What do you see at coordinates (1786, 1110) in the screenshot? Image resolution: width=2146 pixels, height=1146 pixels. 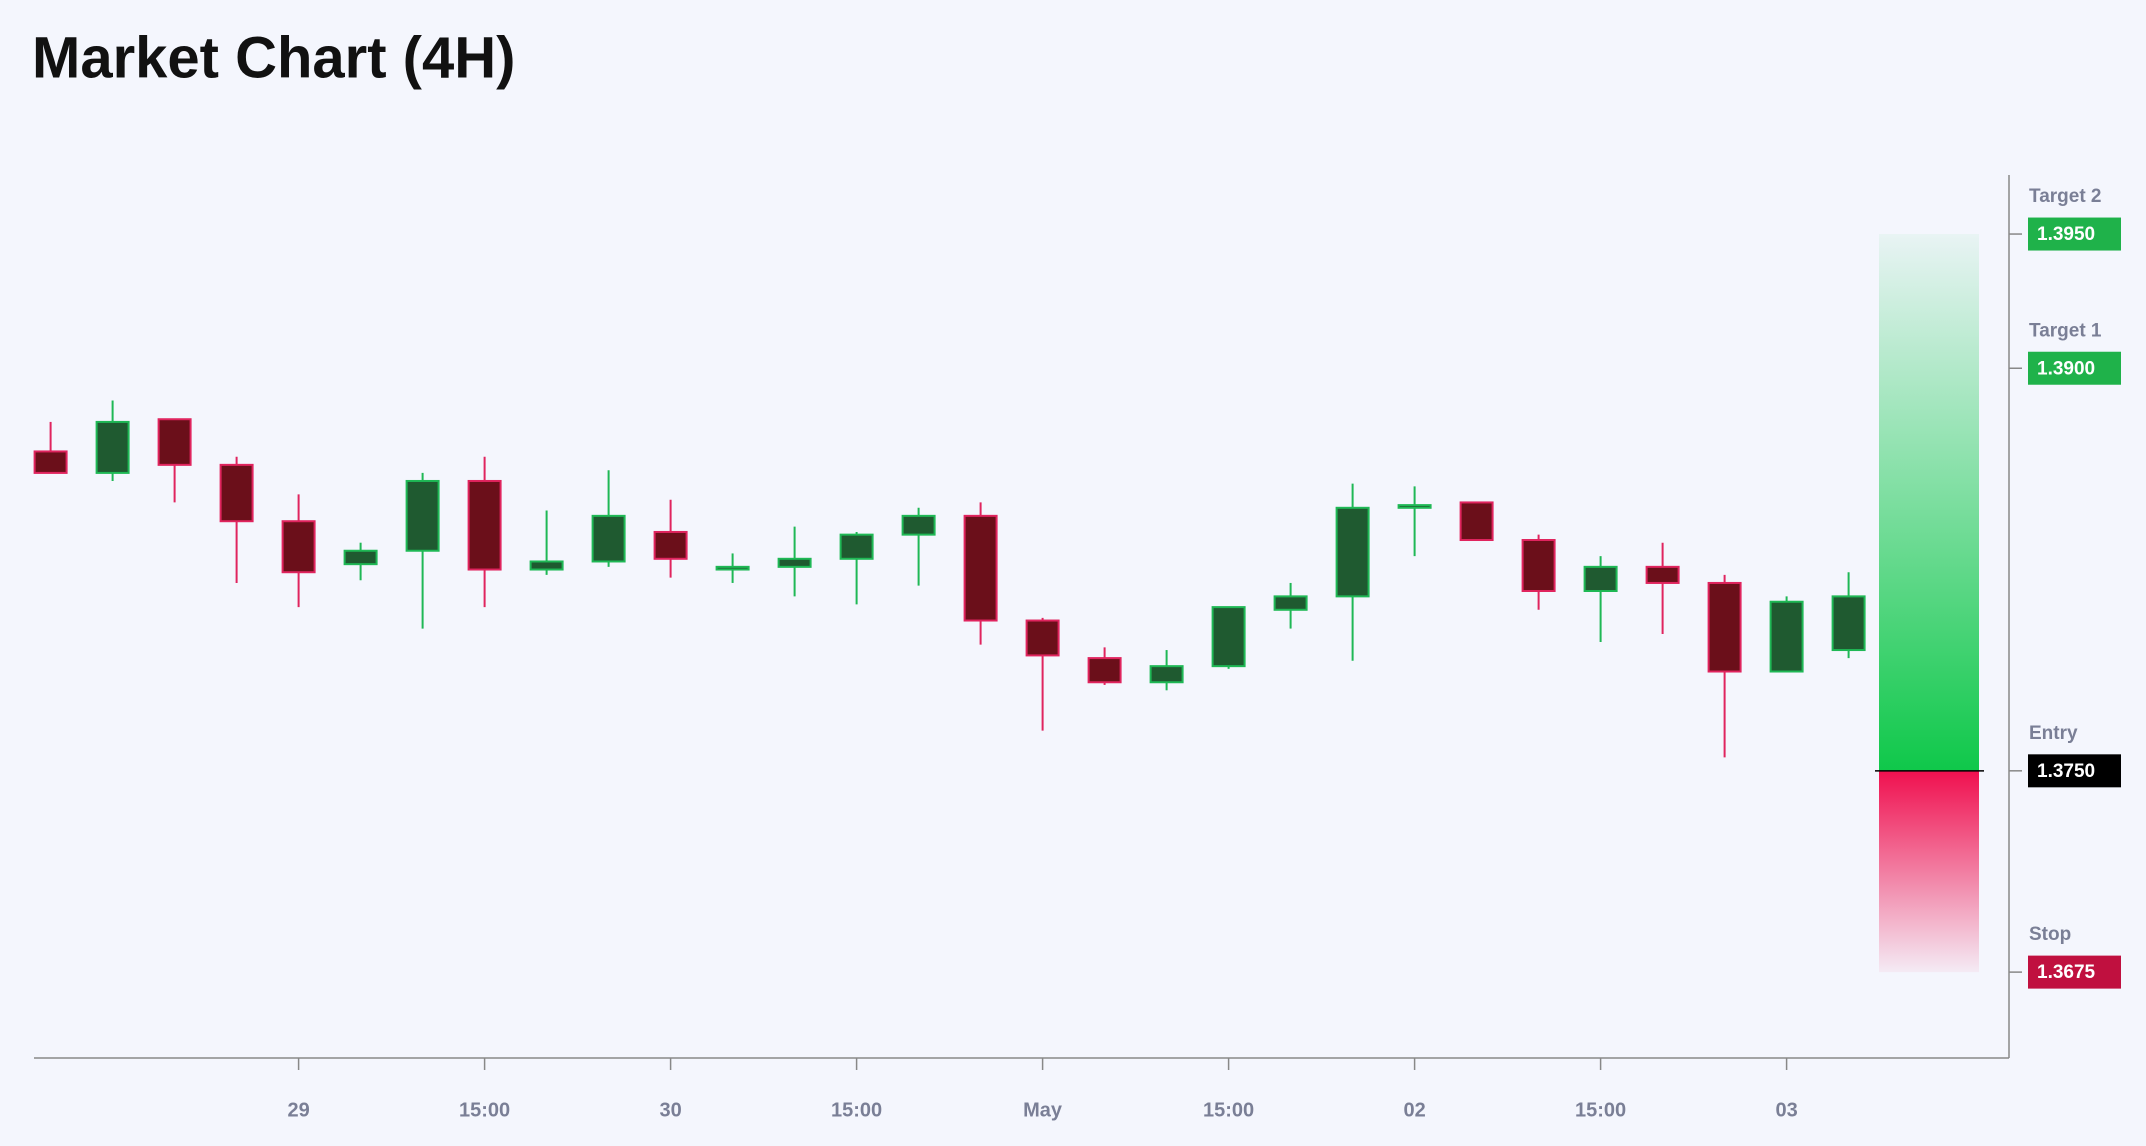 I see `x-tick-label: 03` at bounding box center [1786, 1110].